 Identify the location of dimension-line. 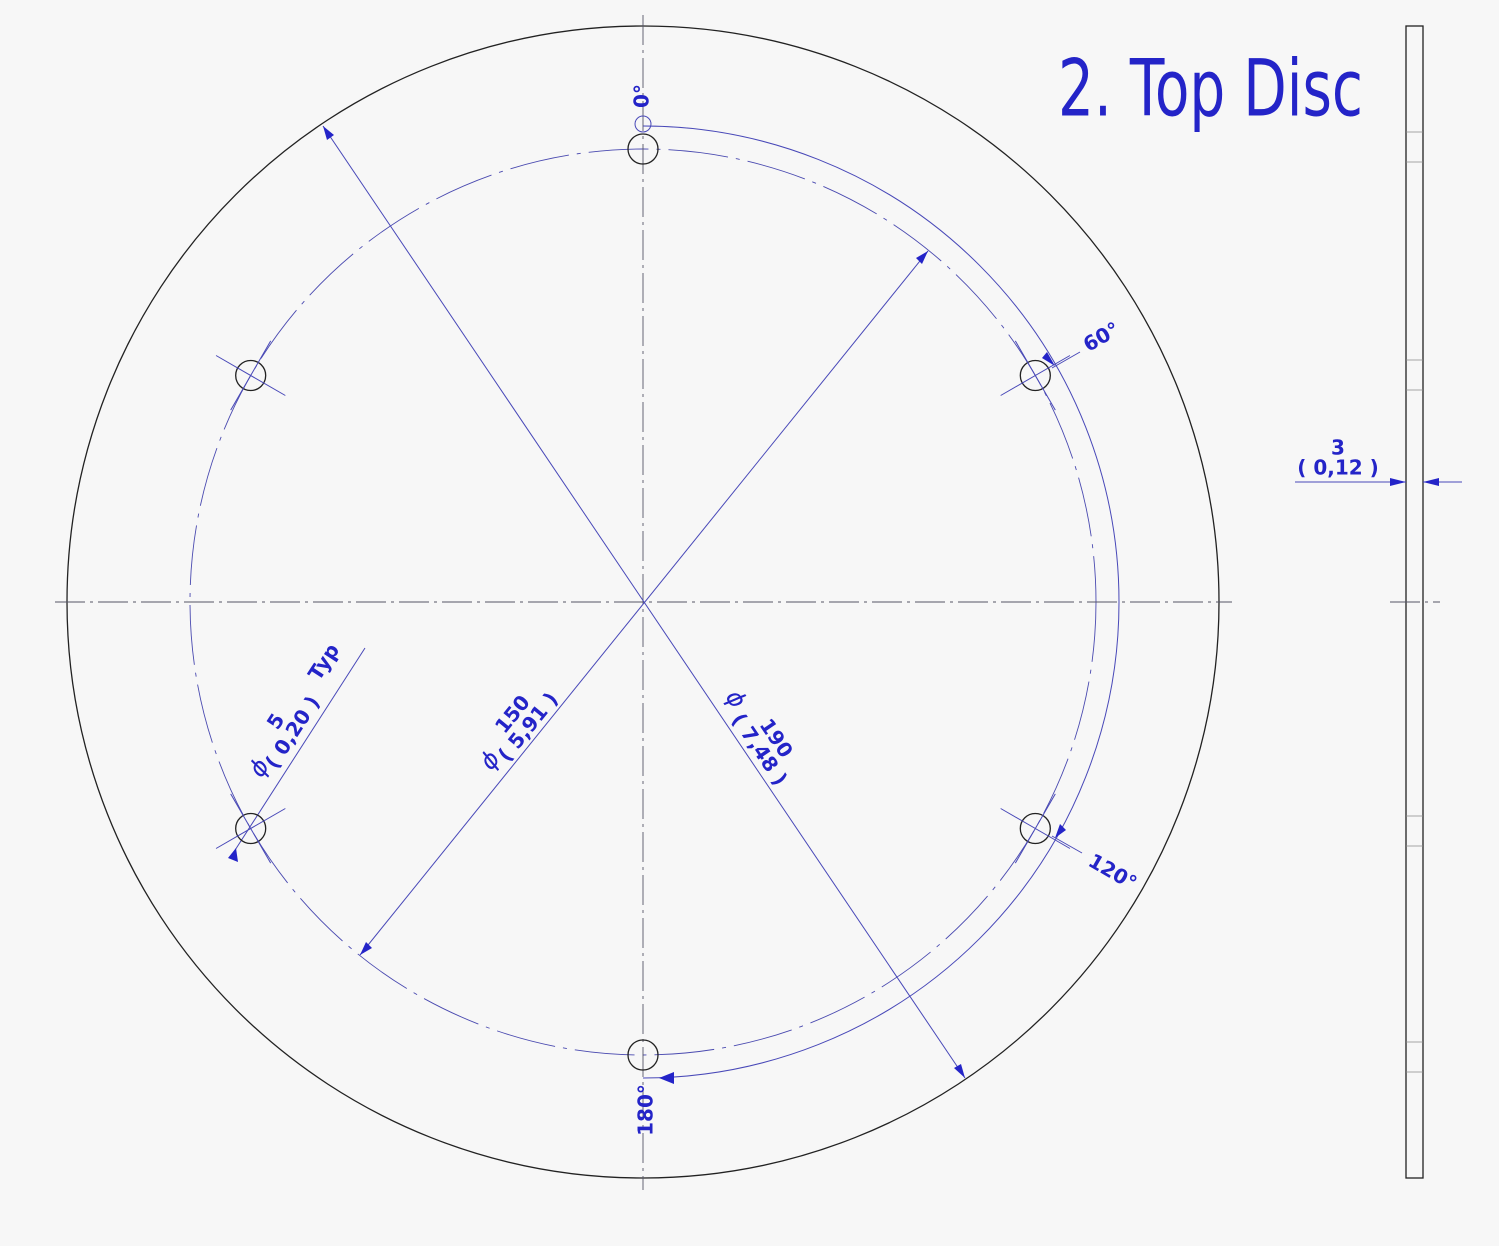
(297, 753).